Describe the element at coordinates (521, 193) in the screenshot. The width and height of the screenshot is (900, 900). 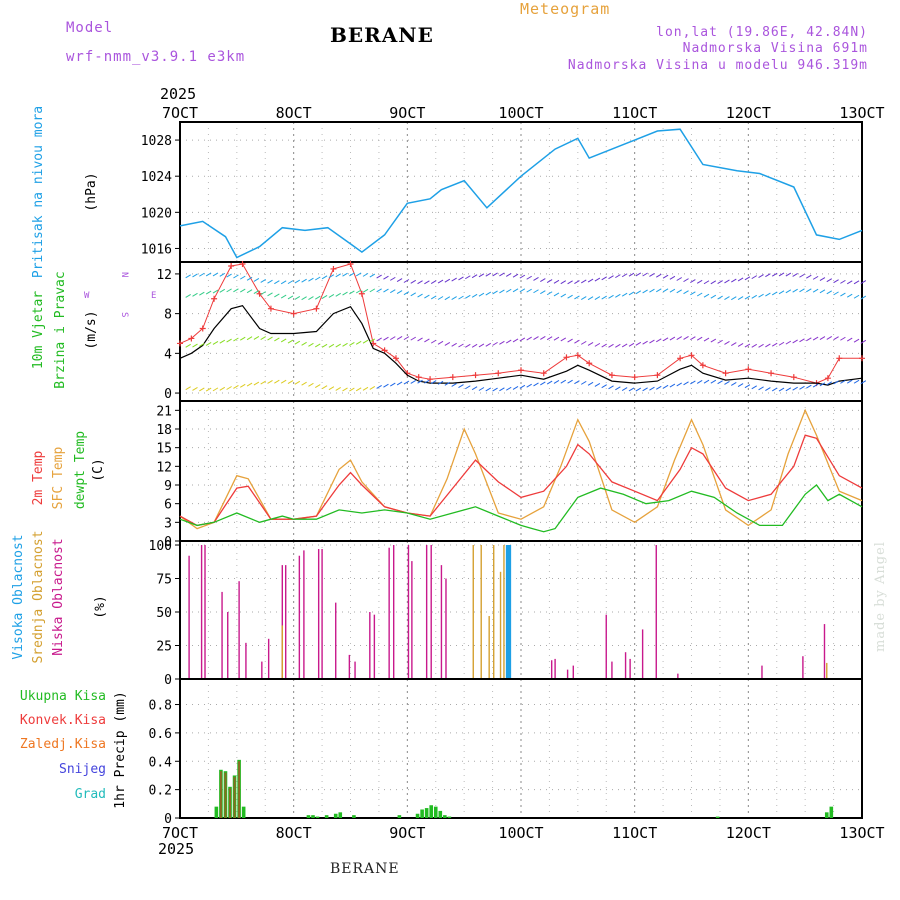
I see `pressure-line` at that location.